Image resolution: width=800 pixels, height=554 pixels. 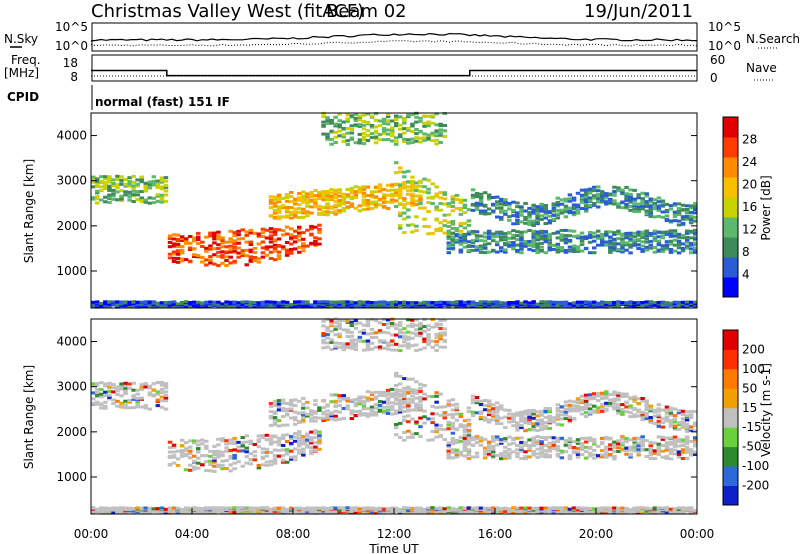 I want to click on y-tick-label: 2000, so click(x=71, y=226).